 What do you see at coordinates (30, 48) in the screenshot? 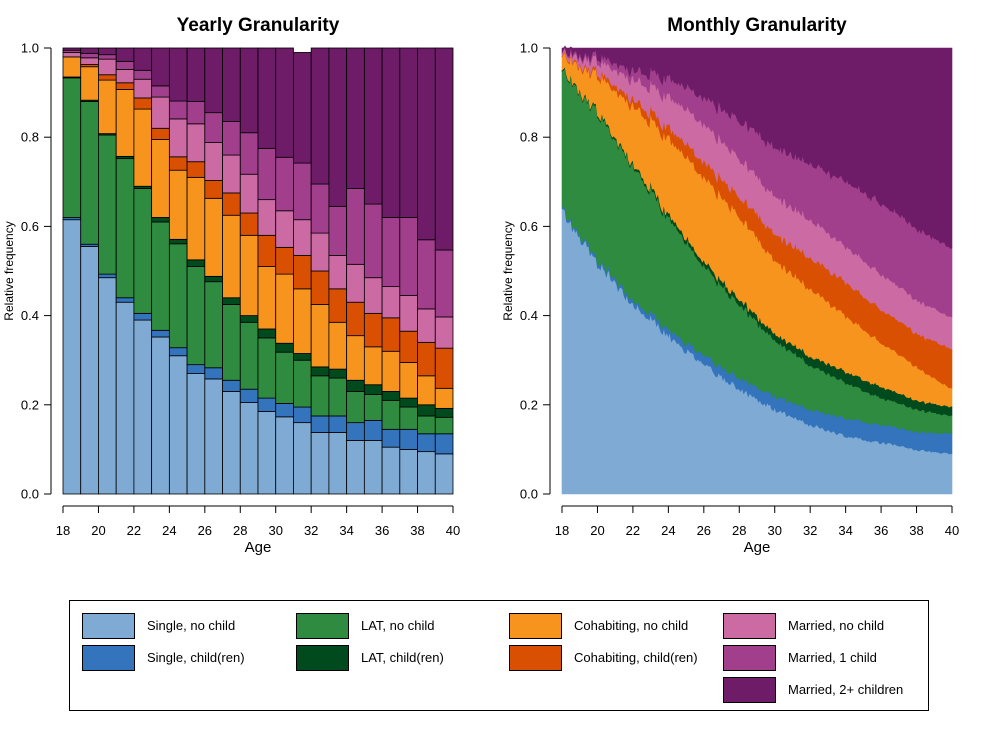
I see `y-tick-label: 1.0` at bounding box center [30, 48].